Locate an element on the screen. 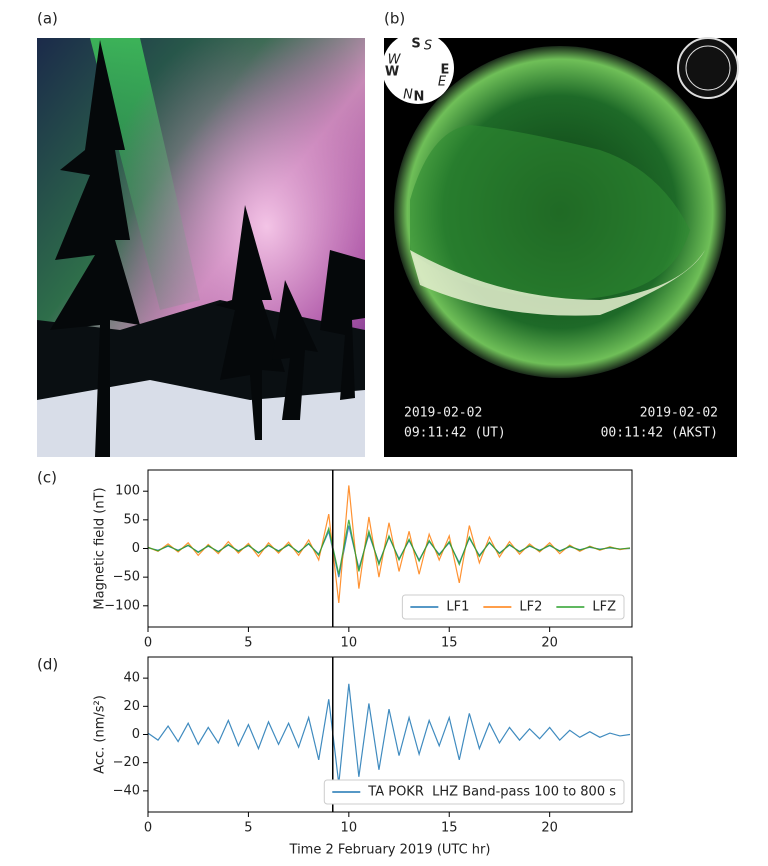 Image resolution: width=768 pixels, height=866 pixels. y-tick-label: 50 is located at coordinates (131, 519).